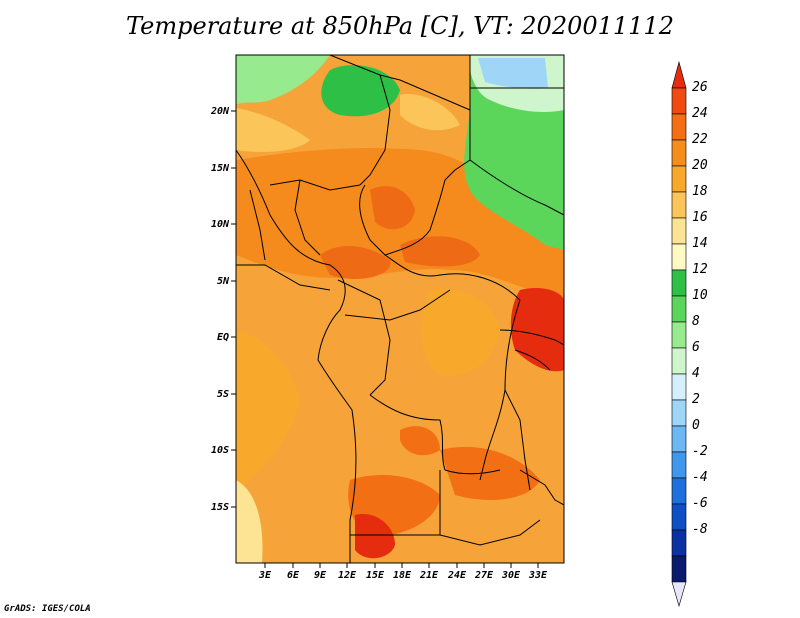 This screenshot has height=618, width=800. What do you see at coordinates (700, 191) in the screenshot?
I see `colorbar-label: 18` at bounding box center [700, 191].